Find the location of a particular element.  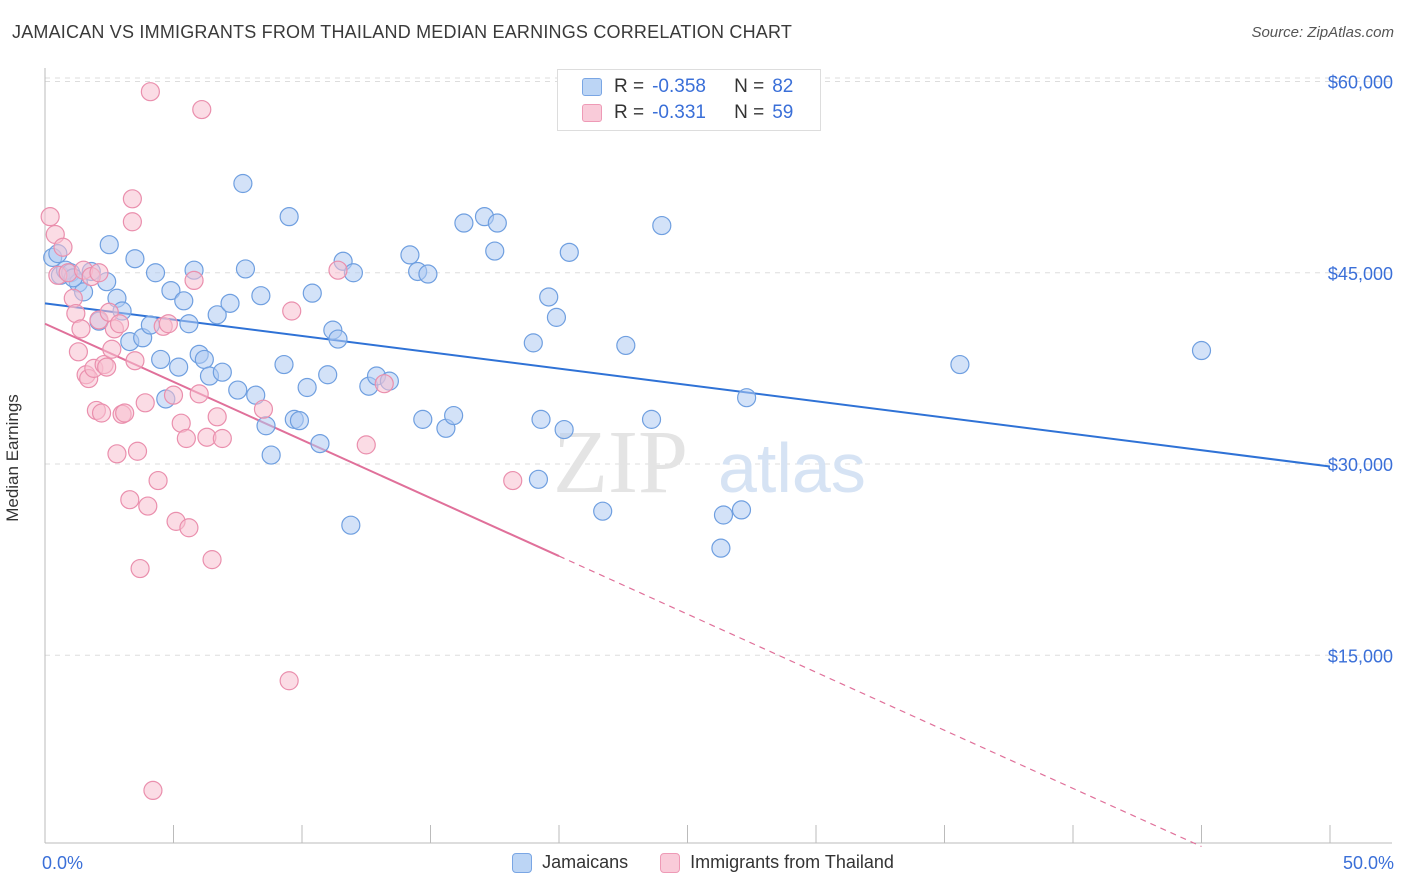

stats-legend-row-jamaicans: R = -0.358 N = 82 is located at coordinates (687, 87).